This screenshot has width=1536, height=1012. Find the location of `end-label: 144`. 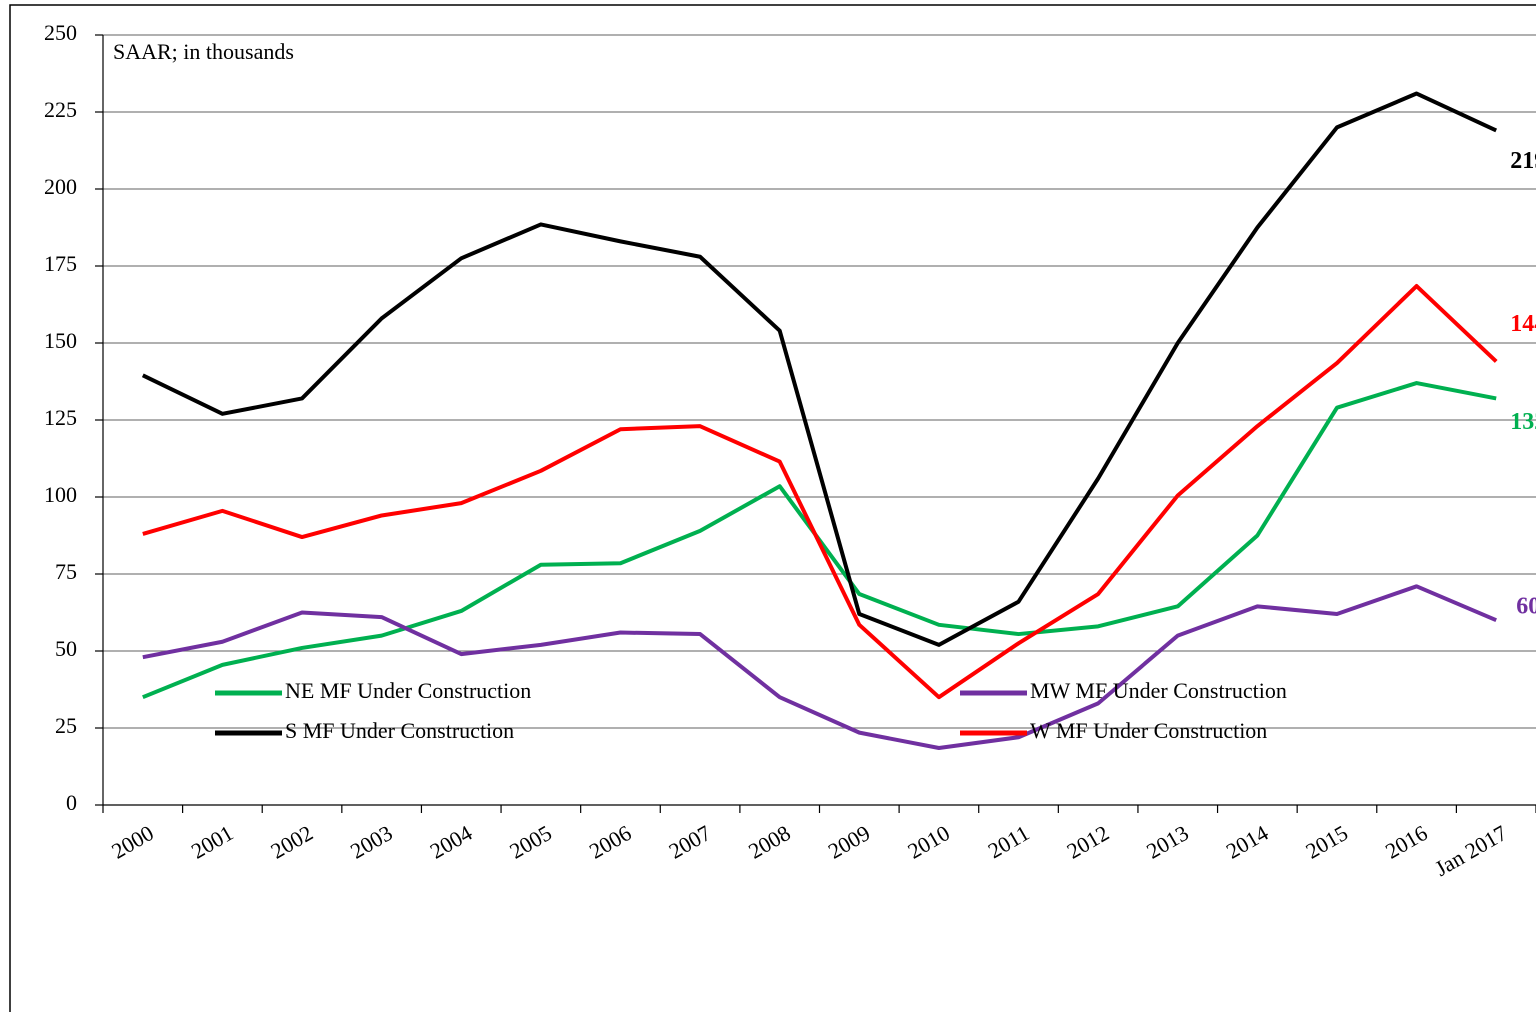

end-label: 144 is located at coordinates (1523, 324).